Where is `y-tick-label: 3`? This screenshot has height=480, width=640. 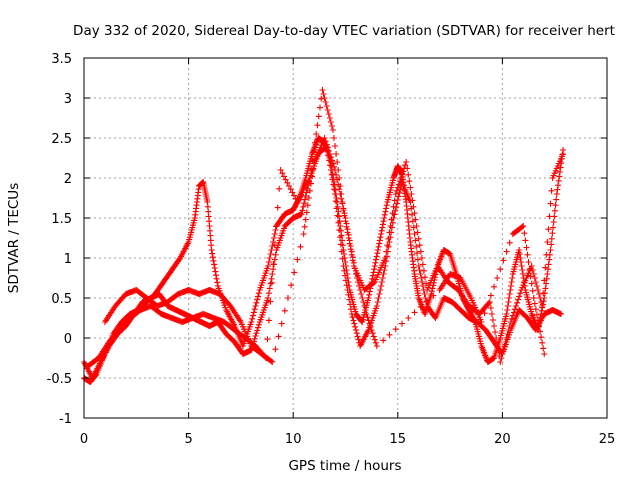
y-tick-label: 3 is located at coordinates (68, 99).